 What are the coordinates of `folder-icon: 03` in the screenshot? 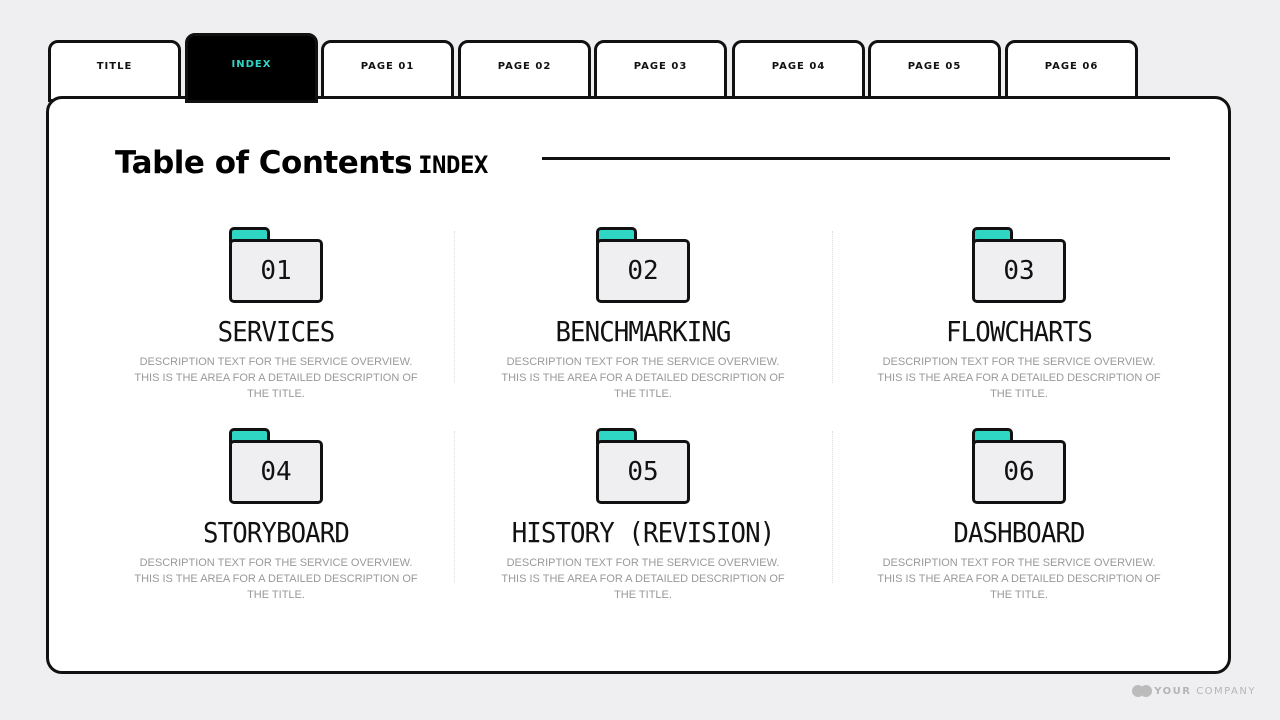 It's located at (1019, 266).